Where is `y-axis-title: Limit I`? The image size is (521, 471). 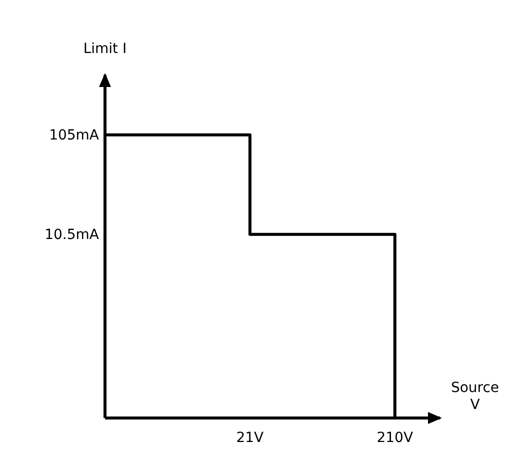
y-axis-title: Limit I is located at coordinates (105, 49).